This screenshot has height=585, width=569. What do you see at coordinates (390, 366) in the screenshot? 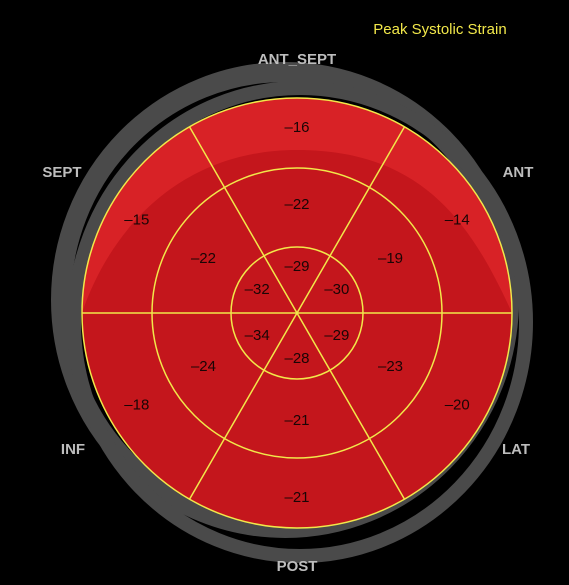
I see `segment-label: –23` at bounding box center [390, 366].